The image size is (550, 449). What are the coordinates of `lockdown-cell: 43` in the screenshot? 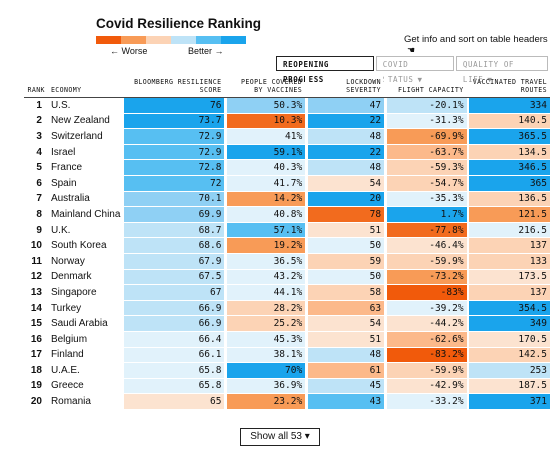 It's located at (346, 401).